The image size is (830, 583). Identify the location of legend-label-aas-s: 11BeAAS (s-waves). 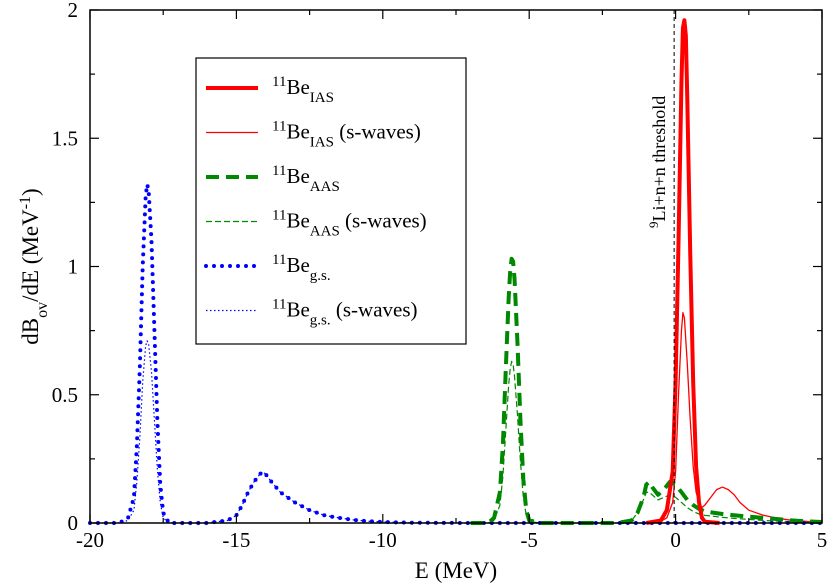
(349, 224).